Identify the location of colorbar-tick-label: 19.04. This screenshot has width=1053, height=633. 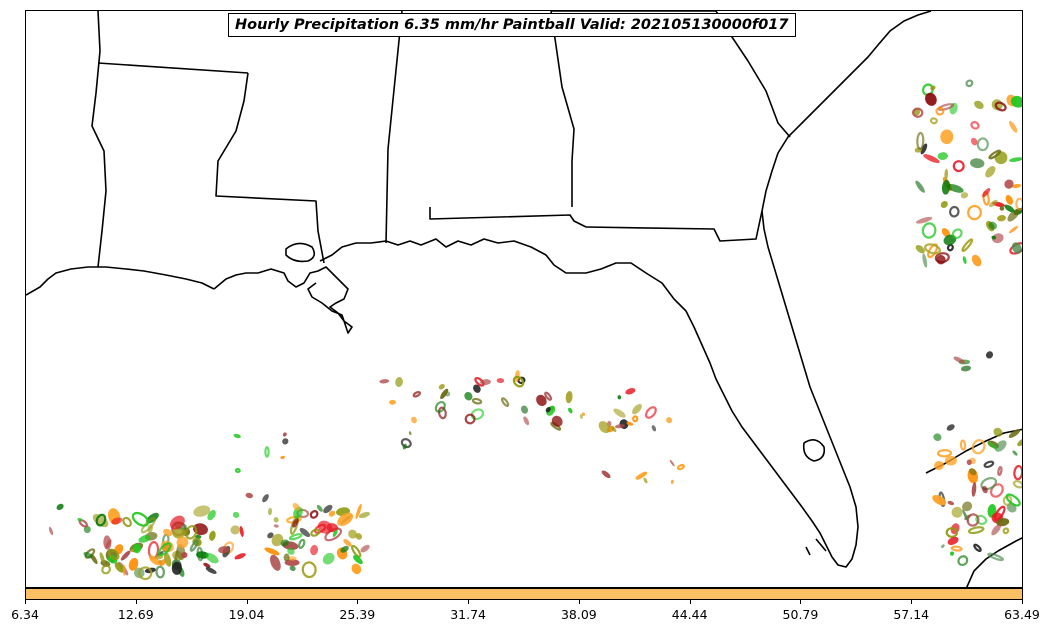
(246, 614).